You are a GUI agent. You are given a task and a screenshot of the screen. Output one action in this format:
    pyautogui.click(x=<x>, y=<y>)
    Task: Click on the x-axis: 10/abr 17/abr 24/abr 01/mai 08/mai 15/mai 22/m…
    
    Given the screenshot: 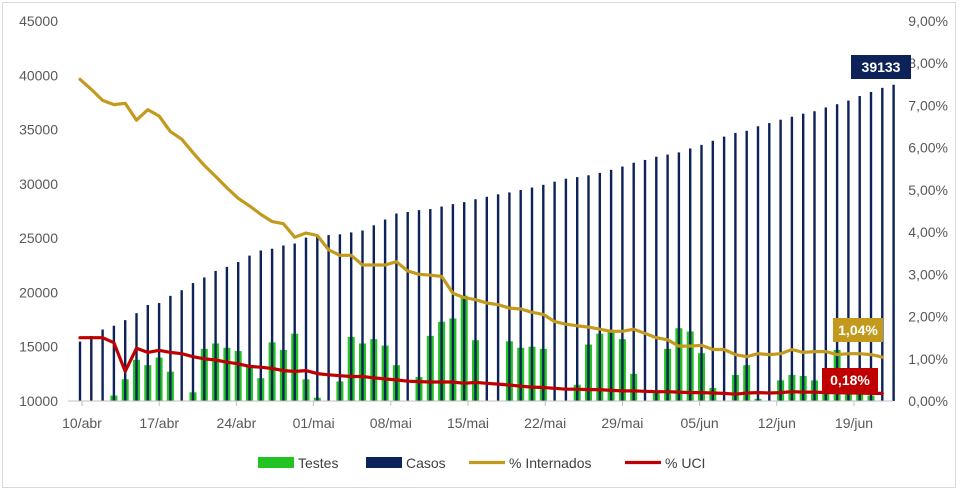 What is the action you would take?
    pyautogui.click(x=467, y=416)
    